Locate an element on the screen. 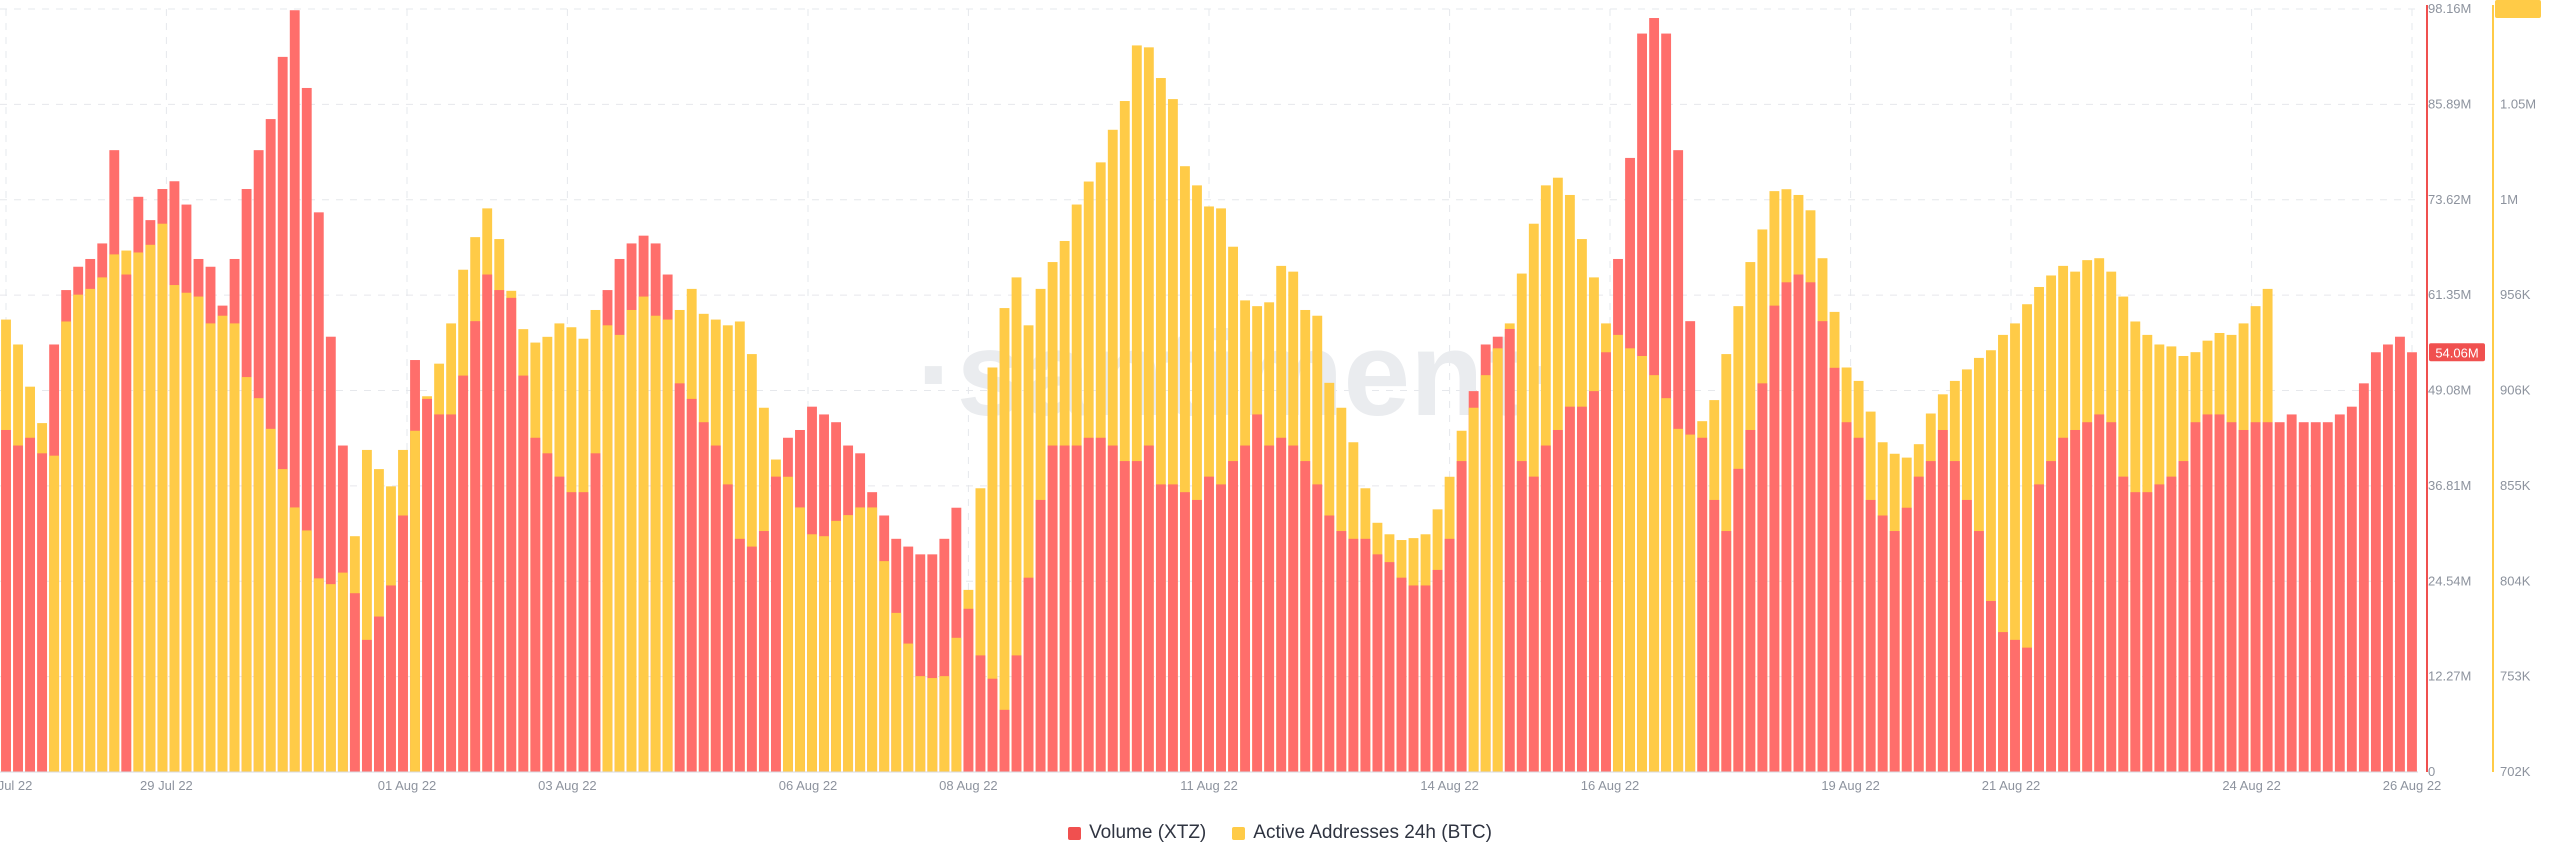 This screenshot has width=2560, height=867. legend-swatch-active-addresses is located at coordinates (1239, 833).